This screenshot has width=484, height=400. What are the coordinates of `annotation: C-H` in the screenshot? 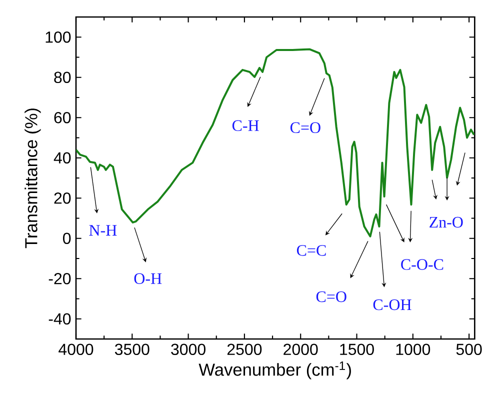 It's located at (245, 126).